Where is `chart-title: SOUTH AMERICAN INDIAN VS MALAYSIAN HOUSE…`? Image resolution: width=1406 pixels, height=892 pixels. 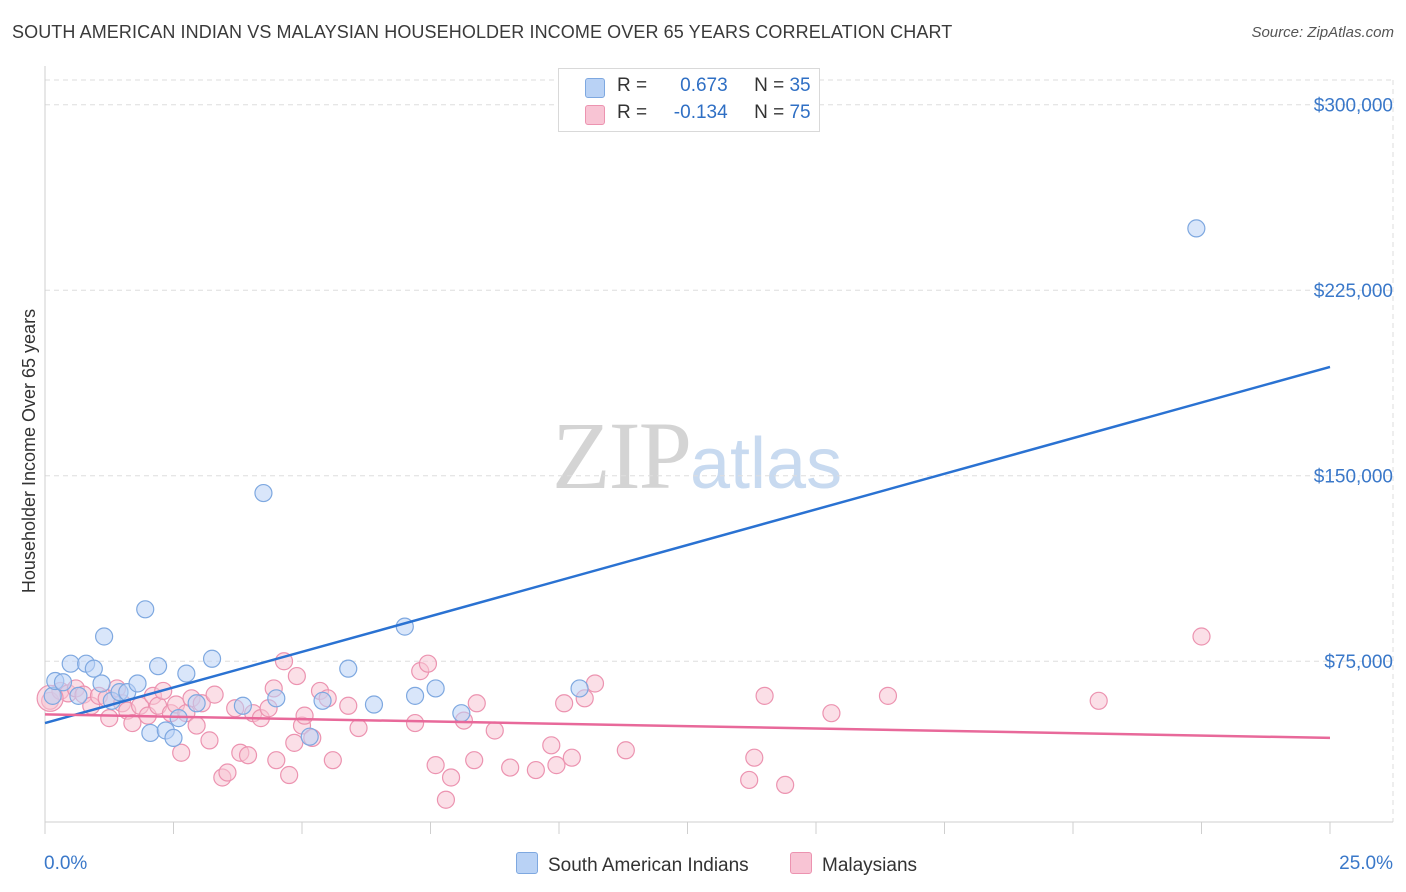 chart-title: SOUTH AMERICAN INDIAN VS MALAYSIAN HOUSE… is located at coordinates (482, 32).